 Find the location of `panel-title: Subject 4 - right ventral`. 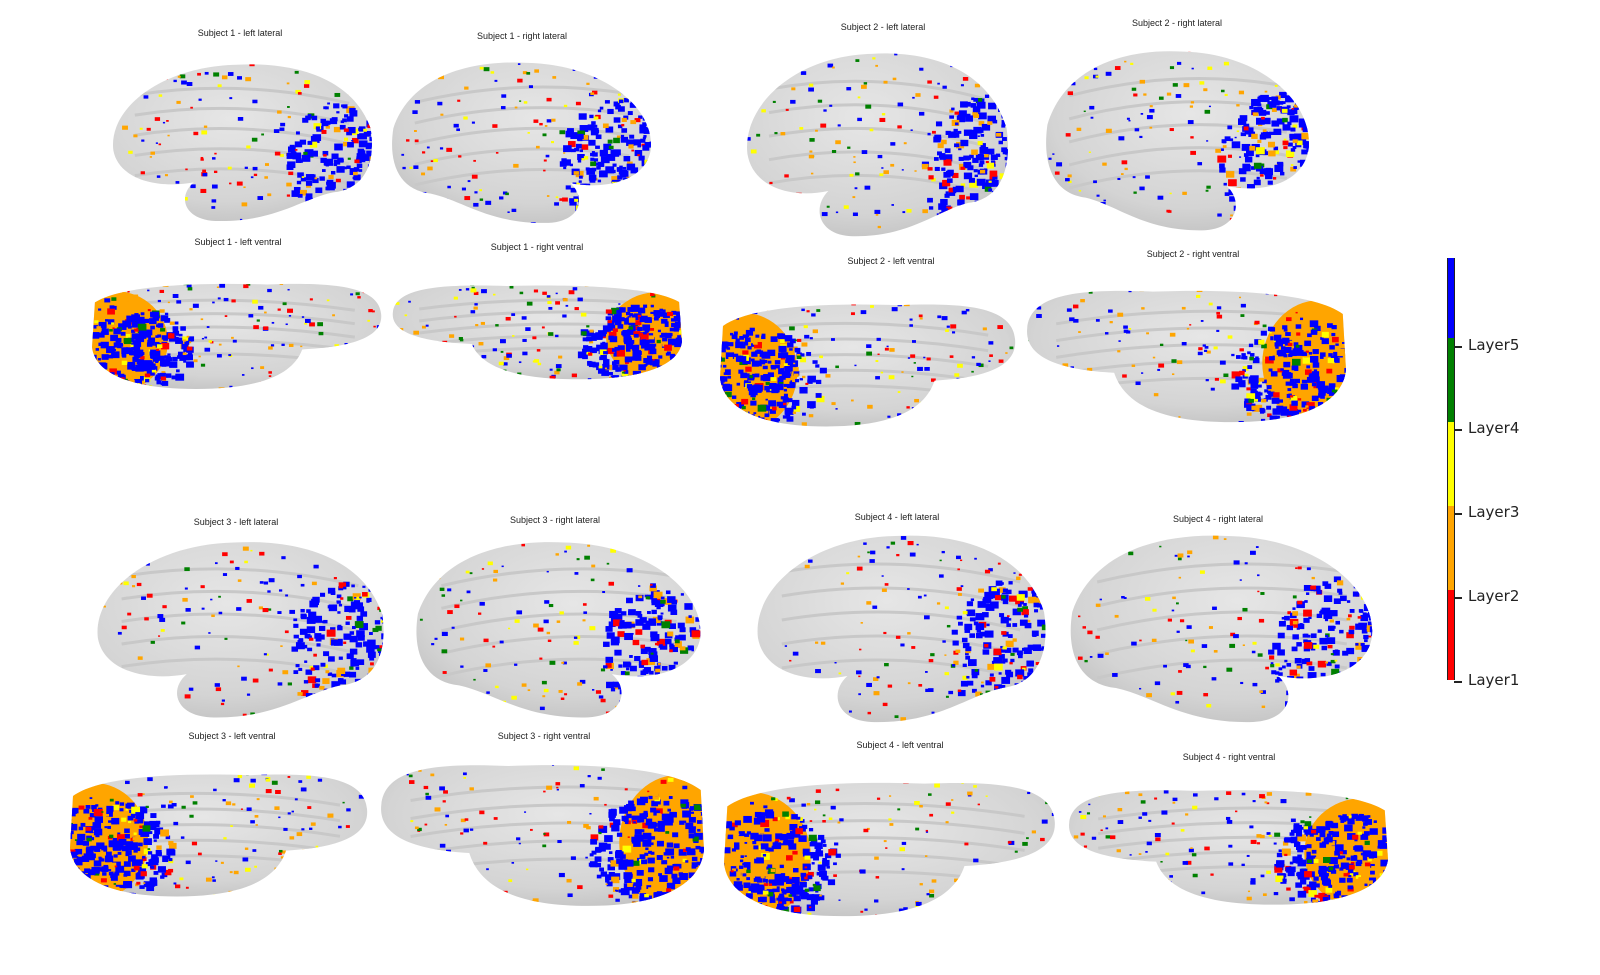

panel-title: Subject 4 - right ventral is located at coordinates (1229, 757).